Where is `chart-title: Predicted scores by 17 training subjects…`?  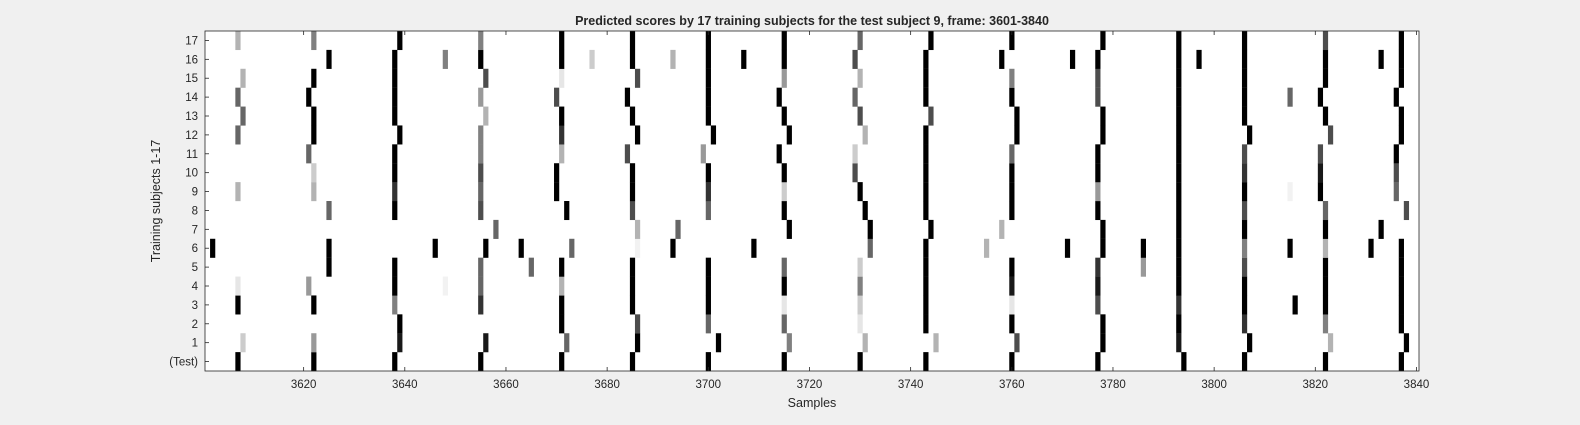 chart-title: Predicted scores by 17 training subjects… is located at coordinates (812, 21).